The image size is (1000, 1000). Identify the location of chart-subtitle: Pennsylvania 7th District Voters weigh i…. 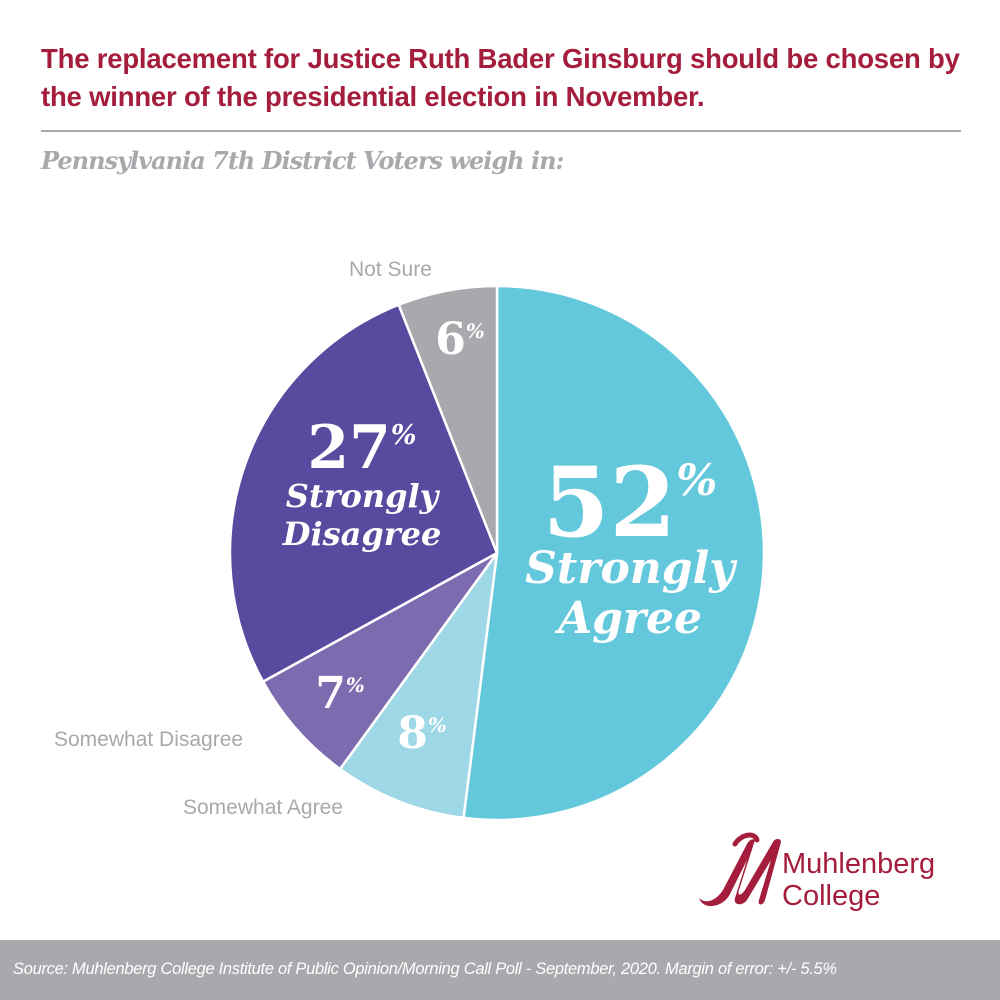
(302, 160).